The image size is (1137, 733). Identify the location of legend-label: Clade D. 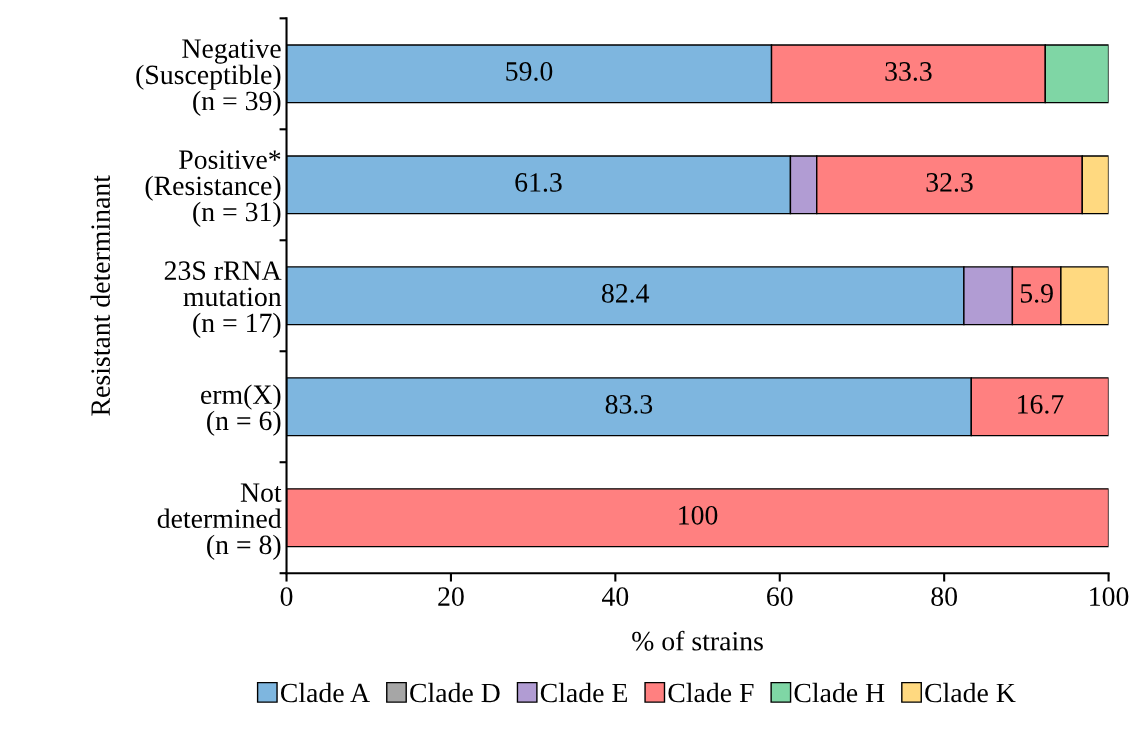
(455, 692).